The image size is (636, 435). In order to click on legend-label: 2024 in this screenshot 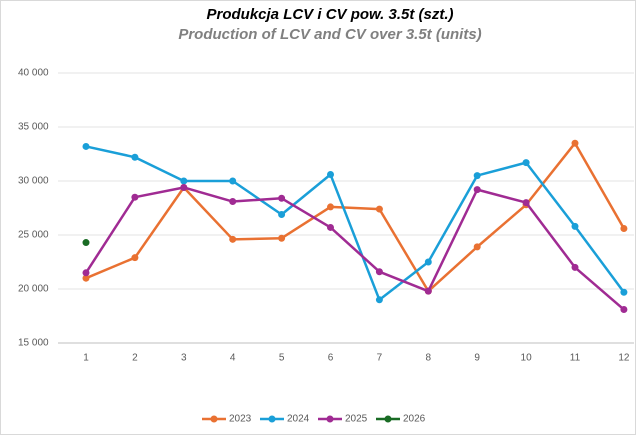, I will do `click(298, 419)`.